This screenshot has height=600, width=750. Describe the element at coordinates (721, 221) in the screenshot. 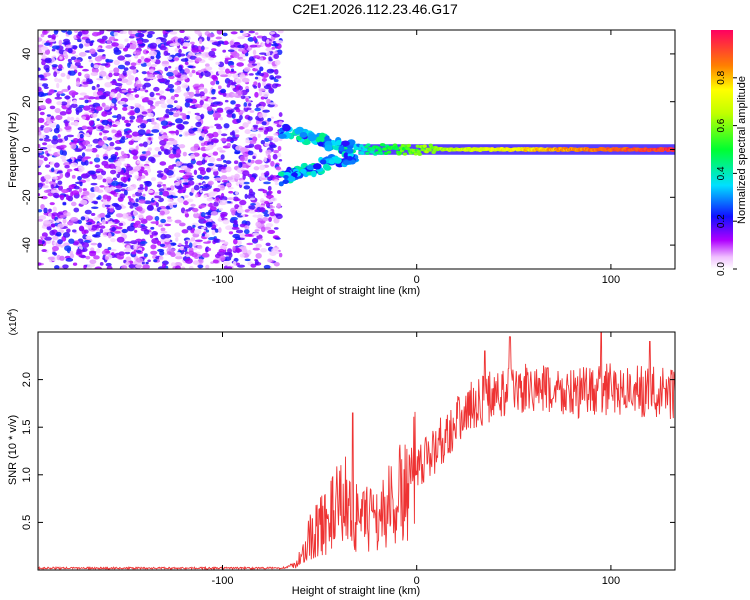

I see `colorbar-tick-label: 0.2` at that location.